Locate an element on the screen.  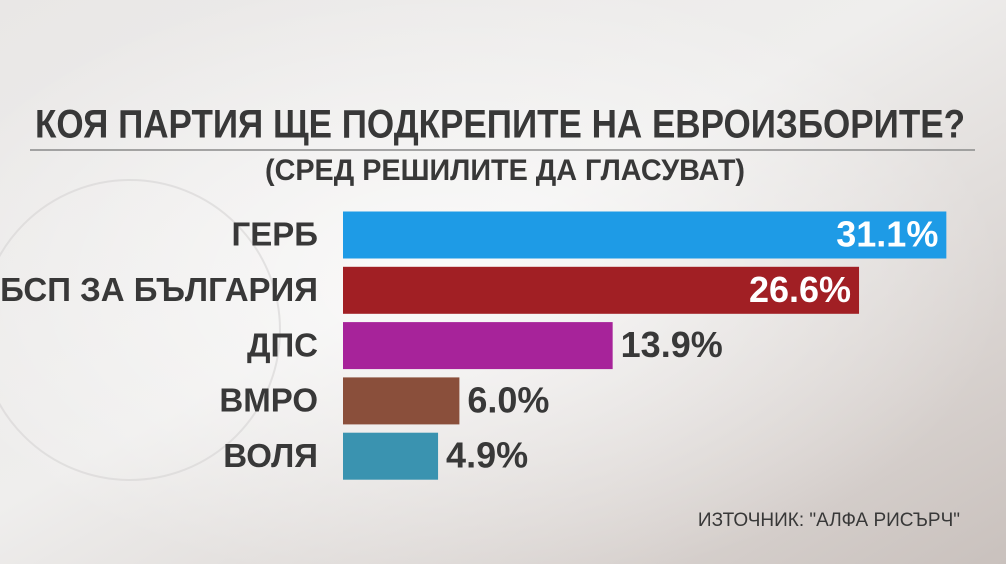
source-note: ИЗТОЧНИК: "АЛФА РИСЪРЧ" is located at coordinates (829, 520).